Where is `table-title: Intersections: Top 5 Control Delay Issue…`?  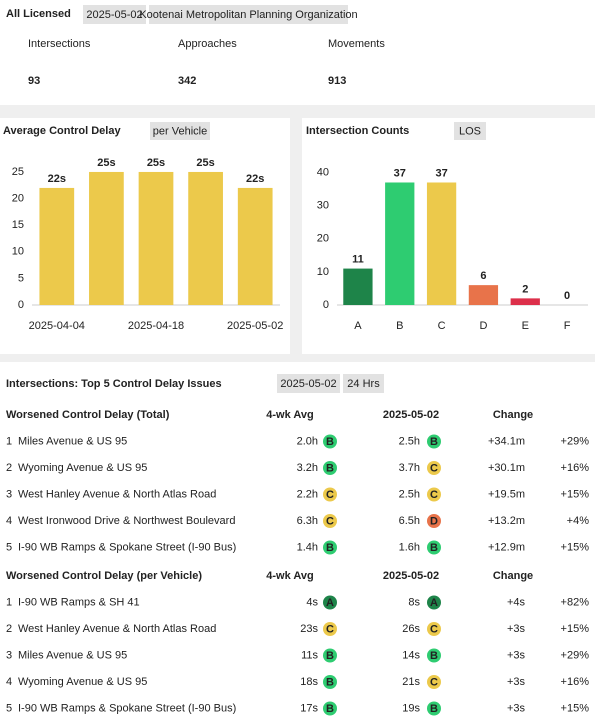
table-title: Intersections: Top 5 Control Delay Issue… is located at coordinates (114, 384).